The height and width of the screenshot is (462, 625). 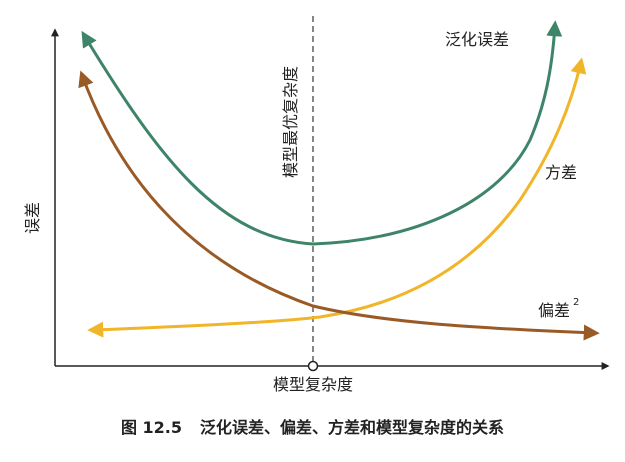 What do you see at coordinates (151, 427) in the screenshot?
I see `figure-number: 图 12.5` at bounding box center [151, 427].